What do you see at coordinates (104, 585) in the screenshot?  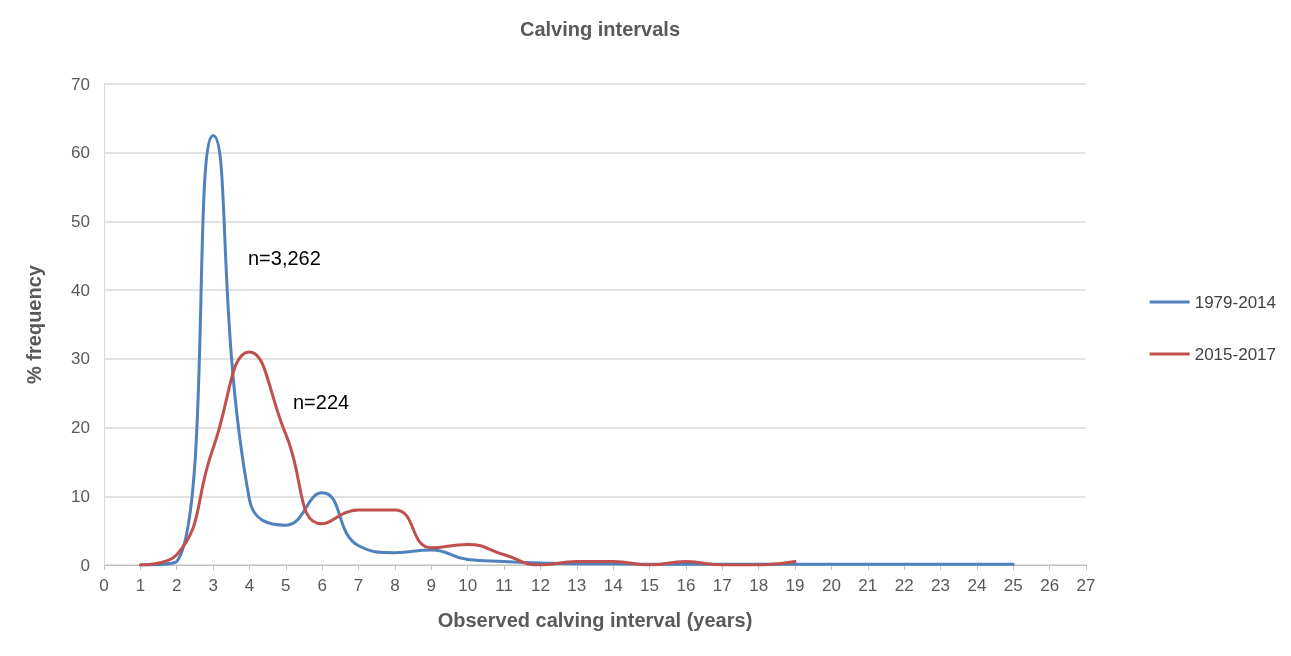 I see `x-tick-label: 0` at bounding box center [104, 585].